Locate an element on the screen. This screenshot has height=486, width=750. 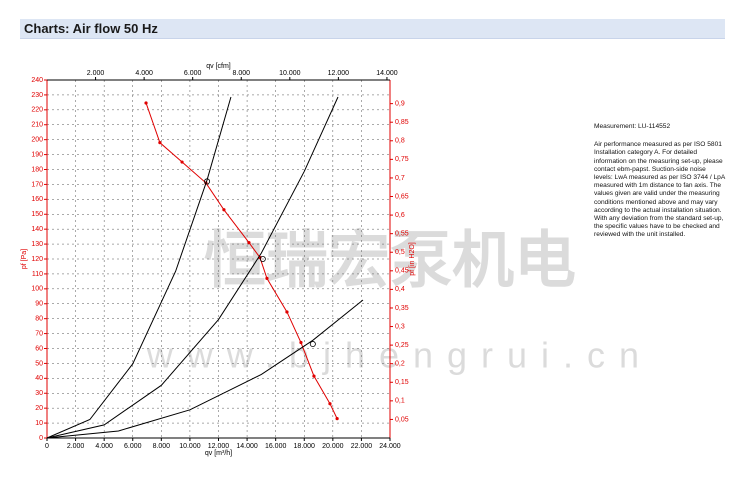
y-axis-label: pf [Pa] is located at coordinates (24, 259).